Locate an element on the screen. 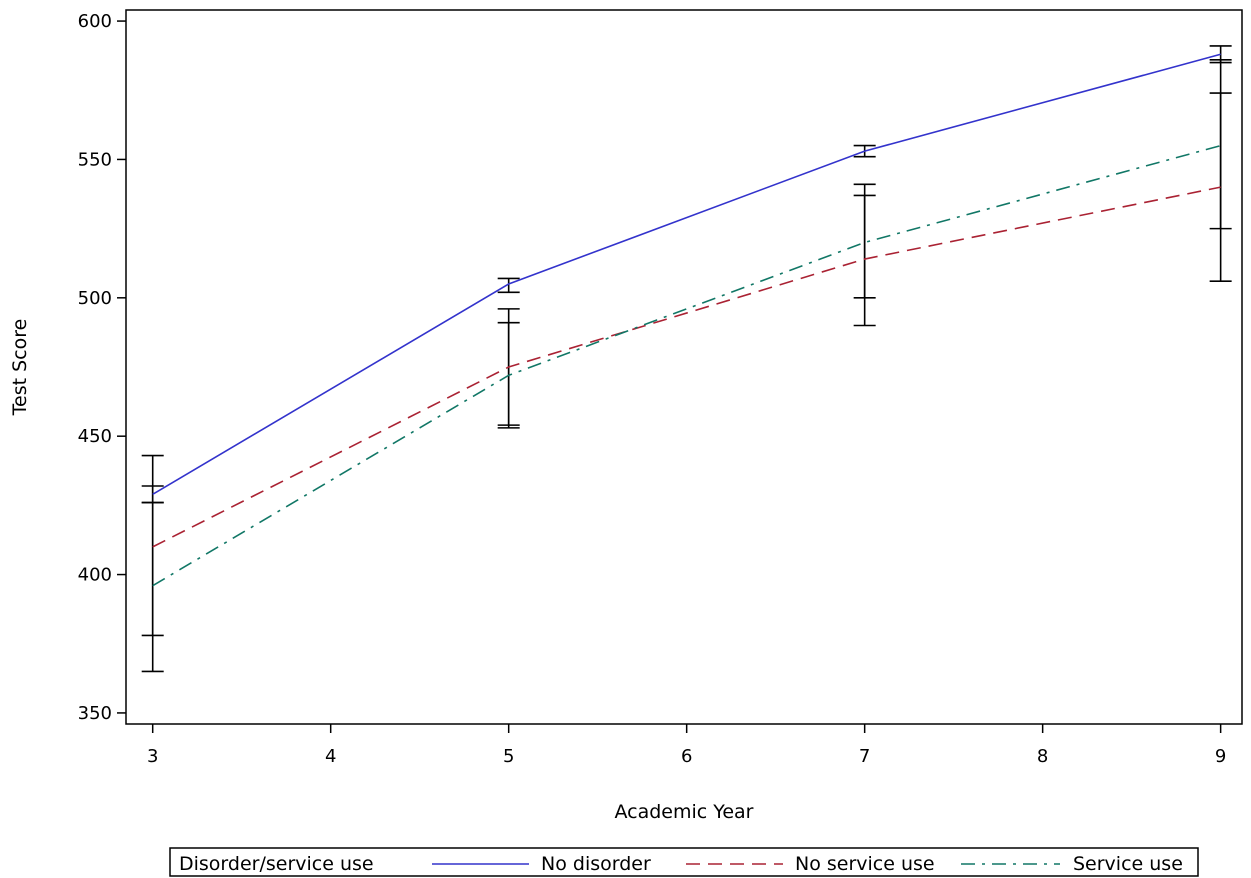 This screenshot has height=878, width=1251. y-tick-label: 550 is located at coordinates (95, 159).